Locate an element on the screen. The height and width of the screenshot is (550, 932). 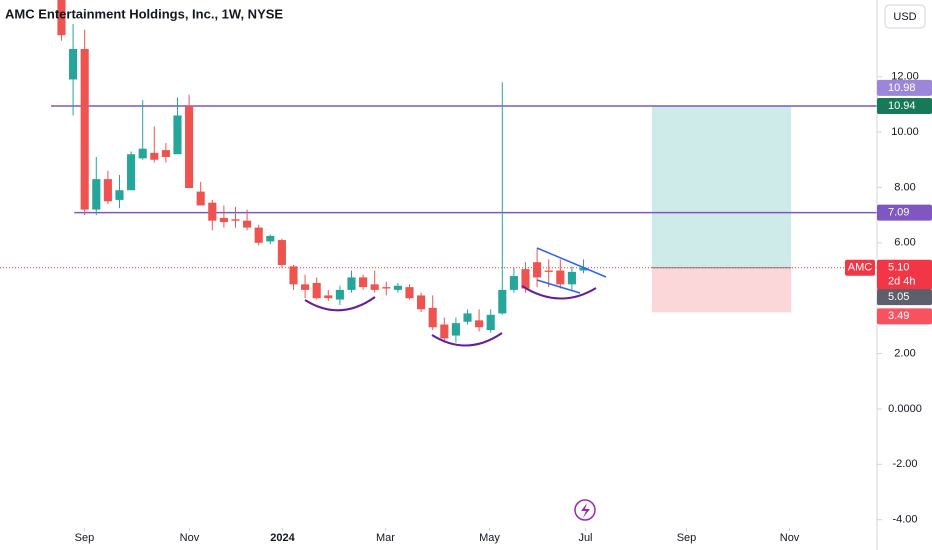
currency-box is located at coordinates (905, 16).